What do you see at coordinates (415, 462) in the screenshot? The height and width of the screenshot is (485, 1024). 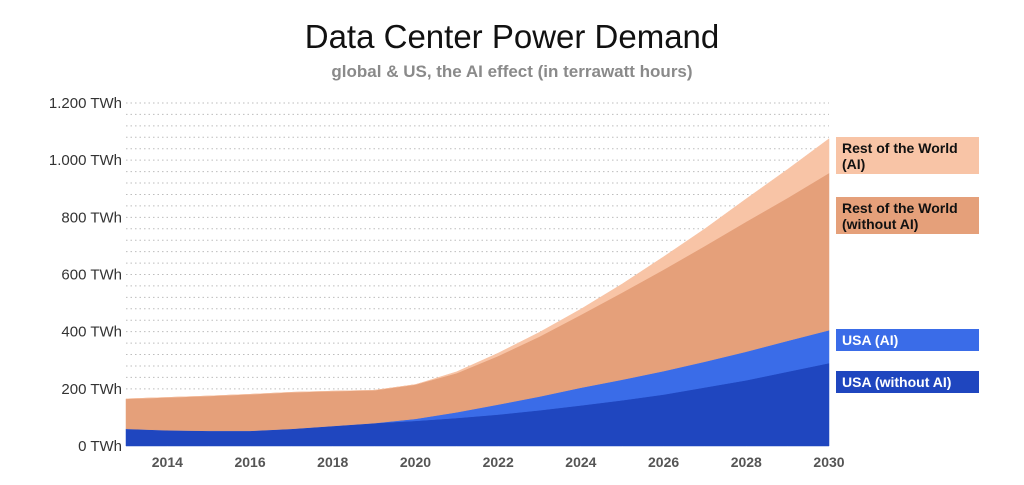 I see `x-tick-label: 2020` at bounding box center [415, 462].